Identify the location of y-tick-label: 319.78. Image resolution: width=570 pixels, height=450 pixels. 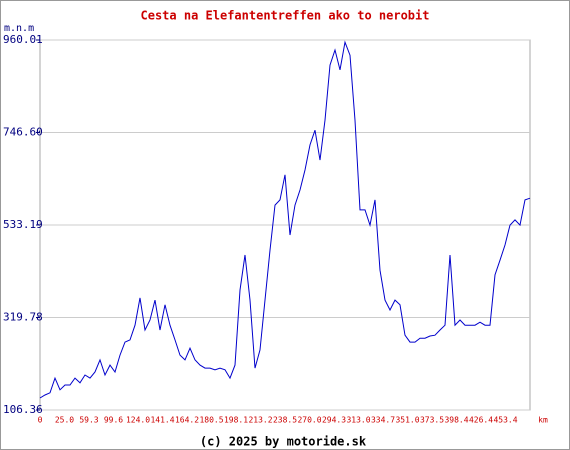
(23, 316).